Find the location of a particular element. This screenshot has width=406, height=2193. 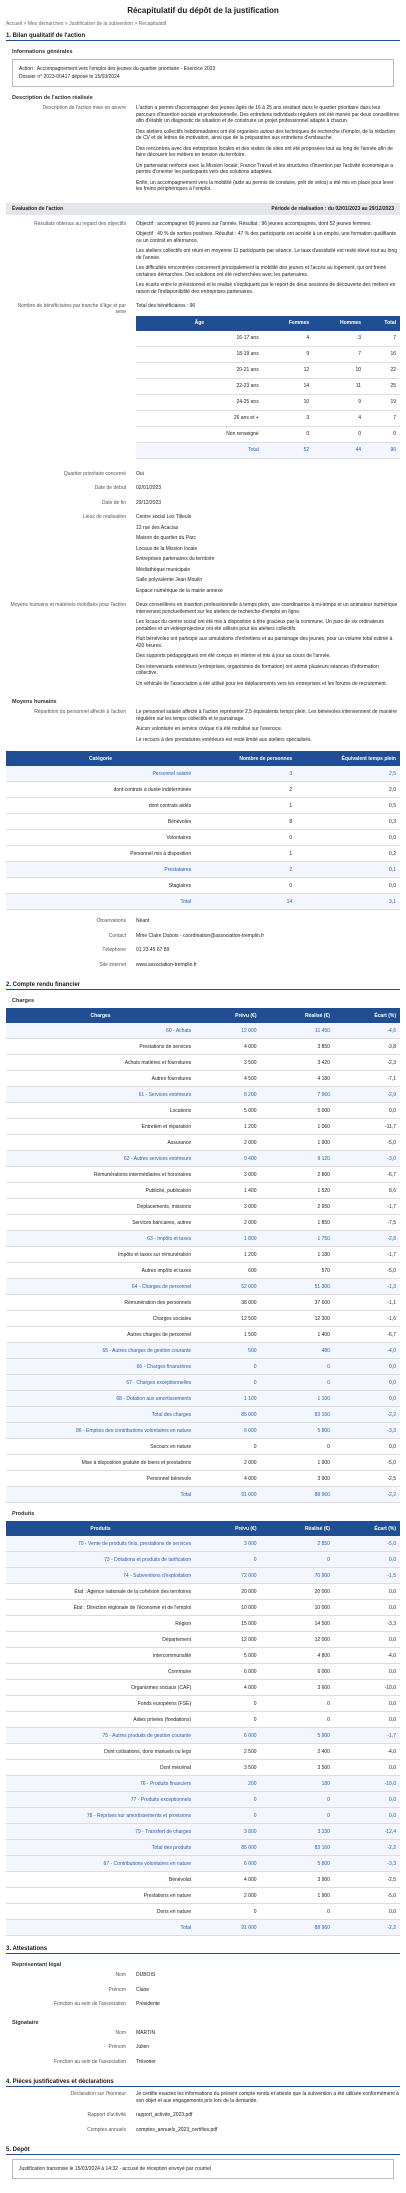

table-cell: 4 000 is located at coordinates (228, 1687).